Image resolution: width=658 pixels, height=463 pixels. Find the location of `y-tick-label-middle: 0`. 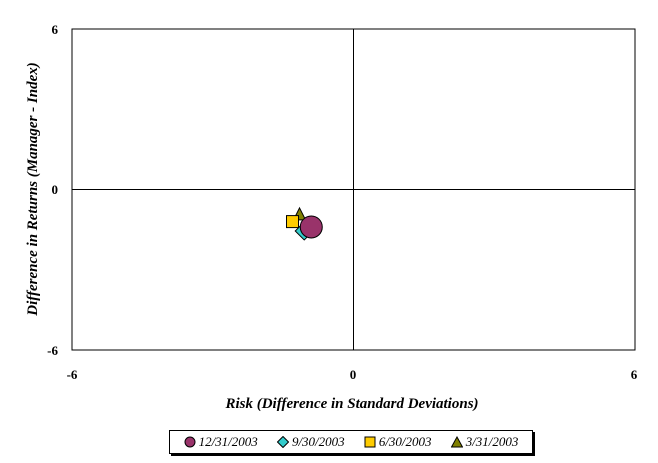

y-tick-label-middle: 0 is located at coordinates (55, 189).